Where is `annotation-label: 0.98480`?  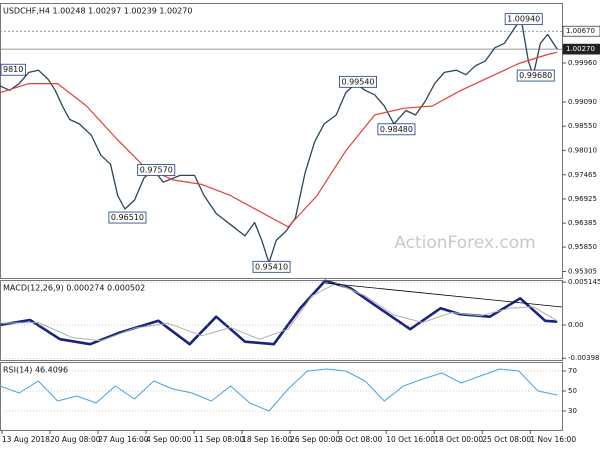 annotation-label: 0.98480 is located at coordinates (396, 129).